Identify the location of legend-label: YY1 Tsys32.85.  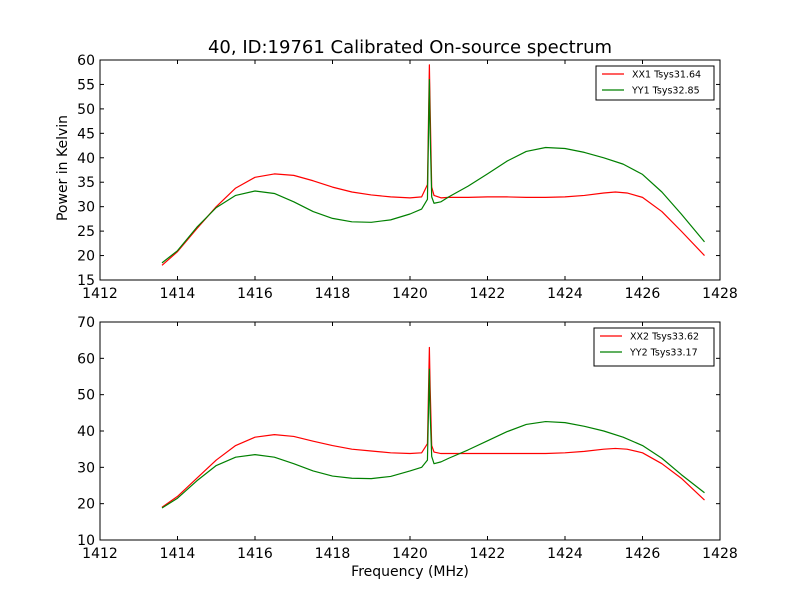
(665, 91).